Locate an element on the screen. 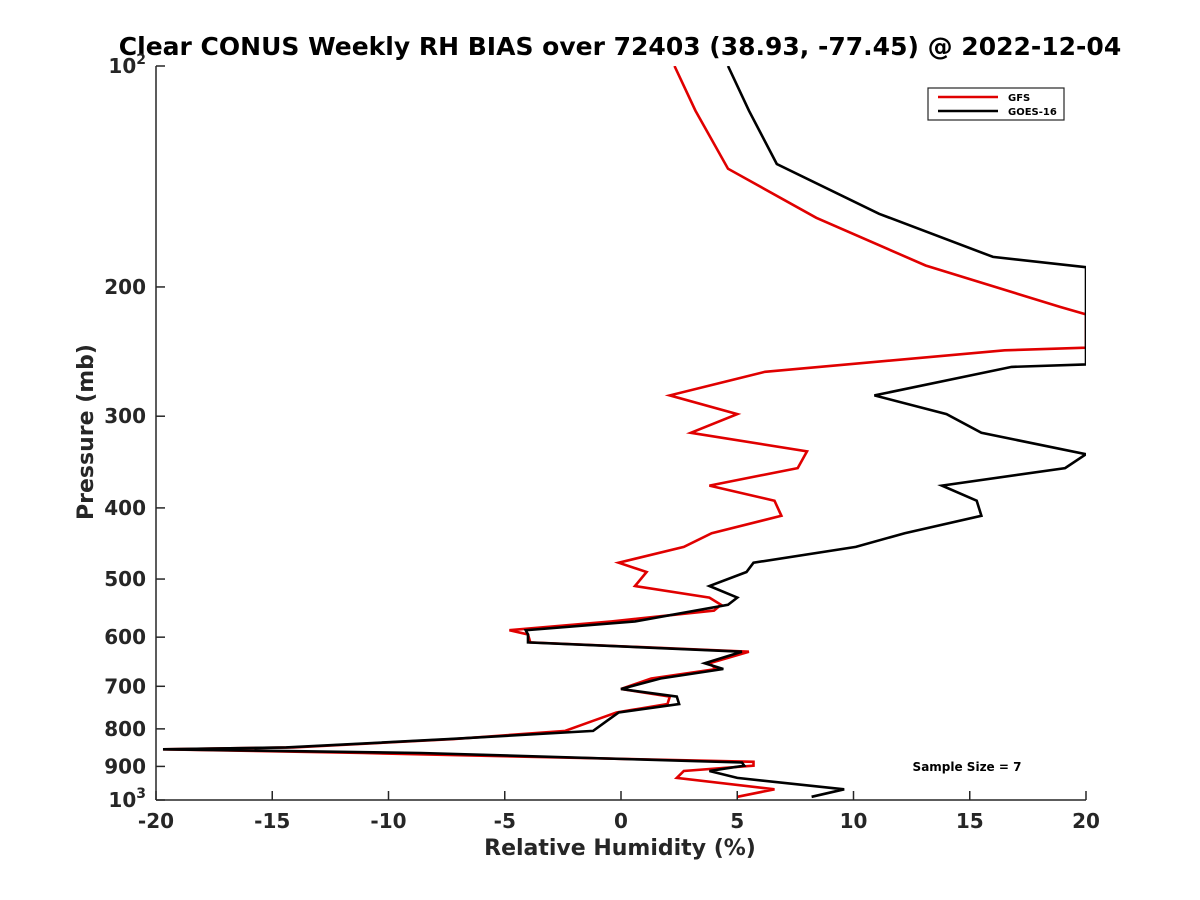  y-tick-label: 500 is located at coordinates (125, 579).